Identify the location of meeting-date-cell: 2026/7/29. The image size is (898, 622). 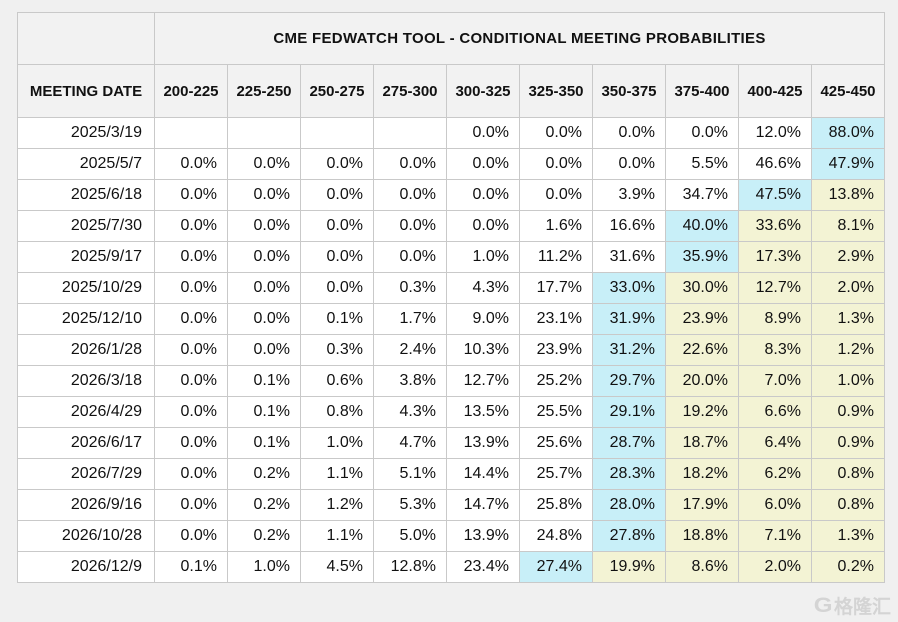
(86, 474).